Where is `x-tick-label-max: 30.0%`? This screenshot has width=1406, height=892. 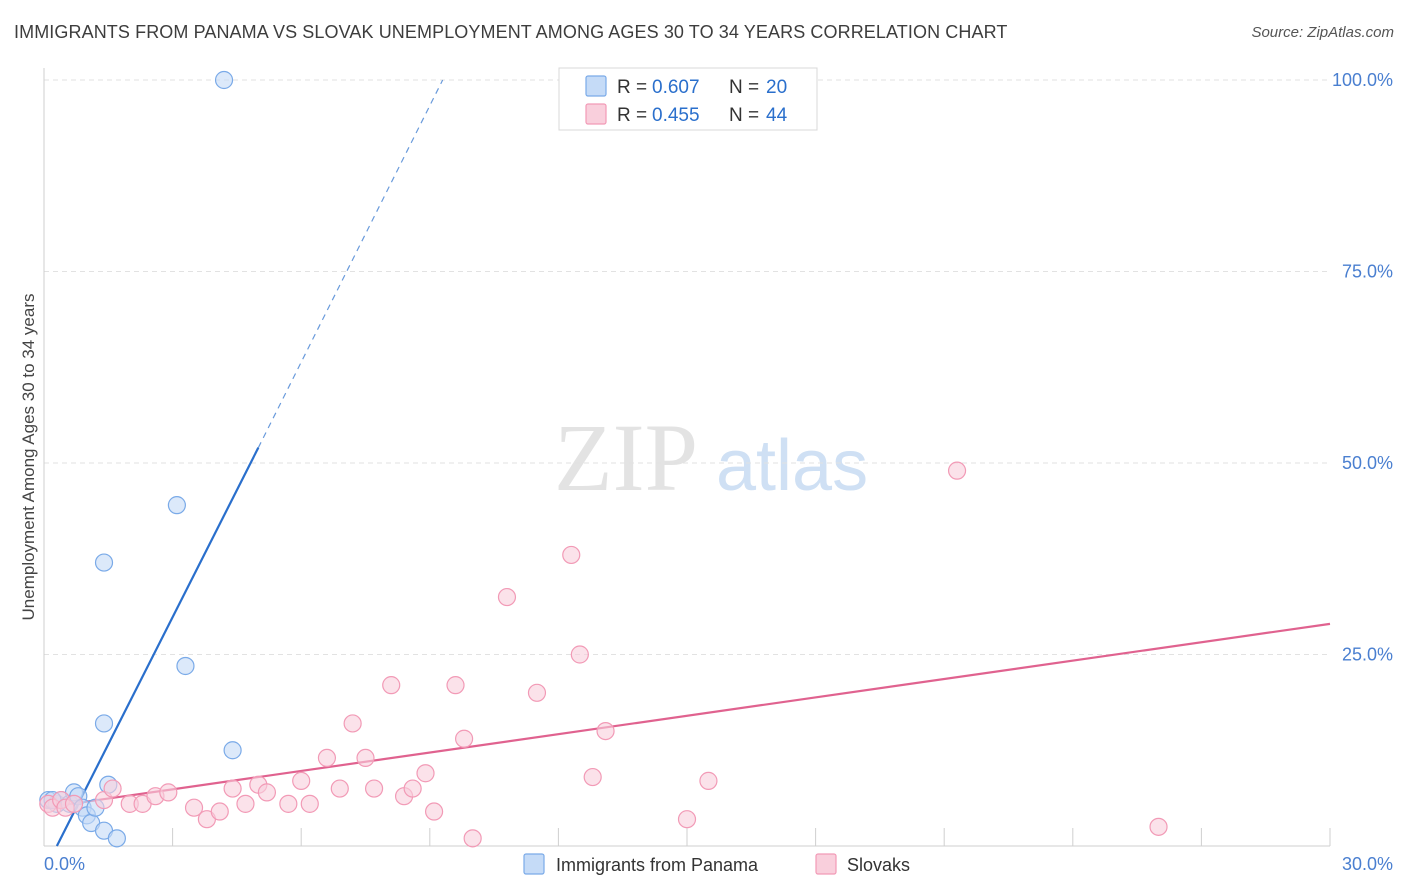 x-tick-label-max: 30.0% is located at coordinates (1367, 864).